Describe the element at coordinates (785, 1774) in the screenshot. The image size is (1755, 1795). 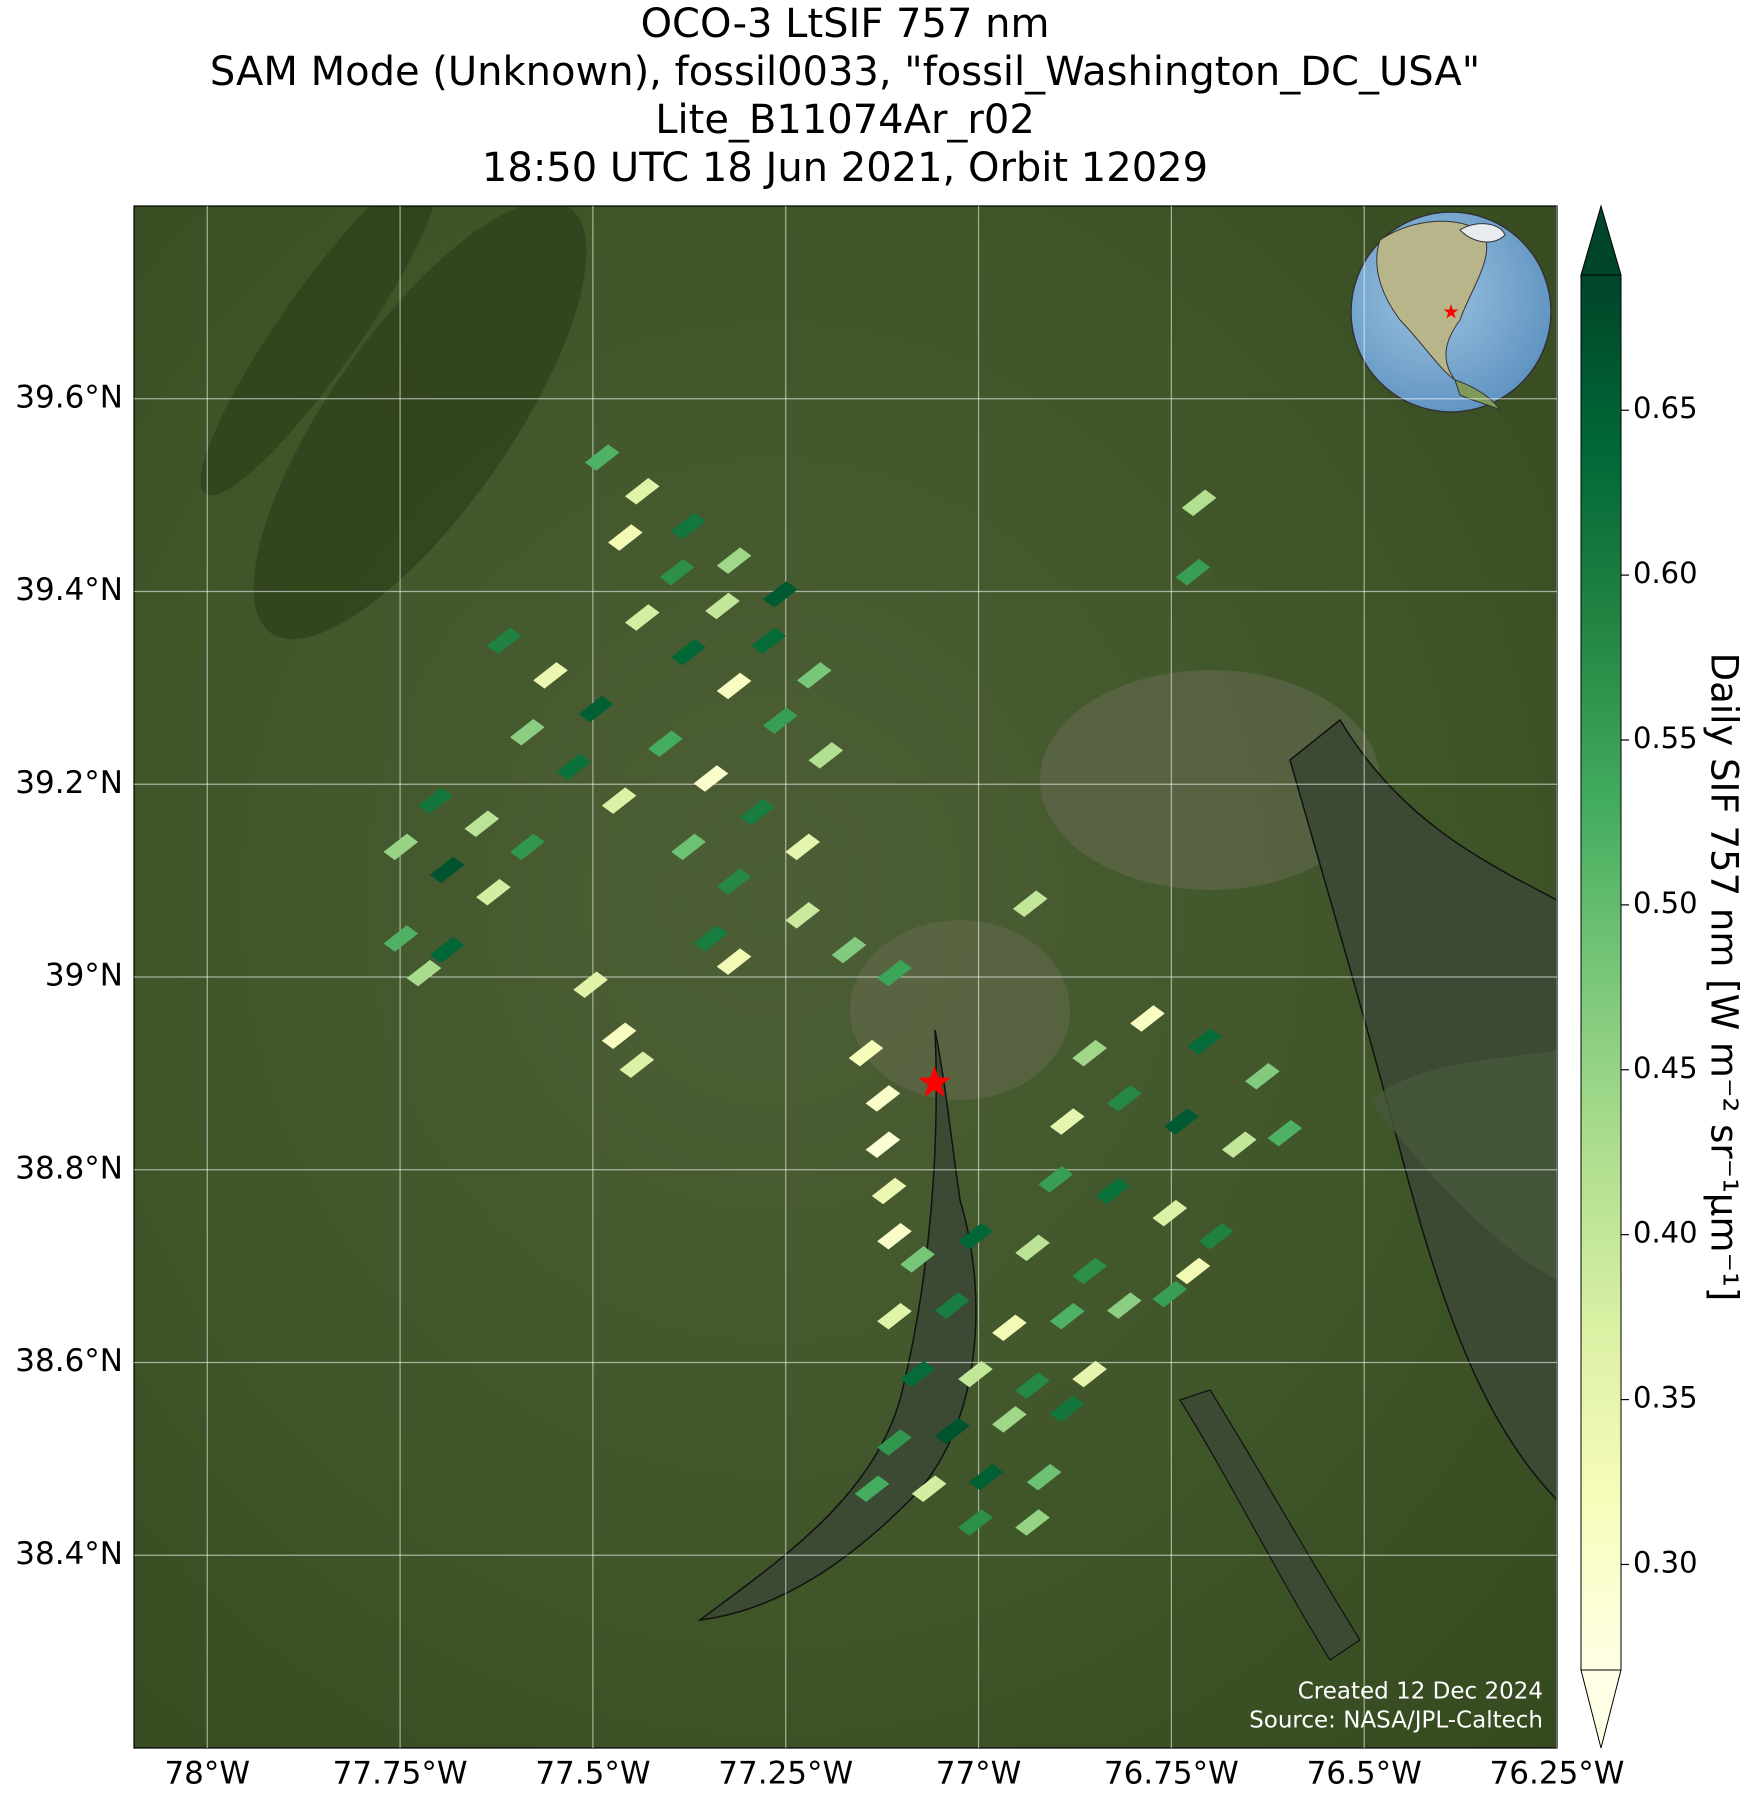
I see `x-tick-label: 77.25°W` at that location.